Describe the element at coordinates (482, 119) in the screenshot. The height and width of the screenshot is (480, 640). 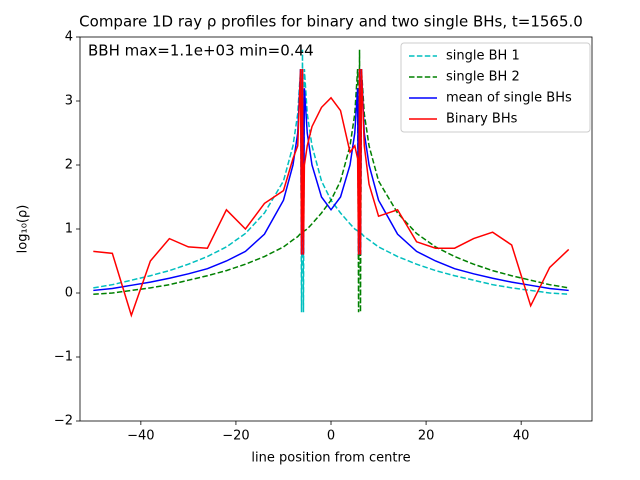
I see `legend-label: Binary BHs` at that location.